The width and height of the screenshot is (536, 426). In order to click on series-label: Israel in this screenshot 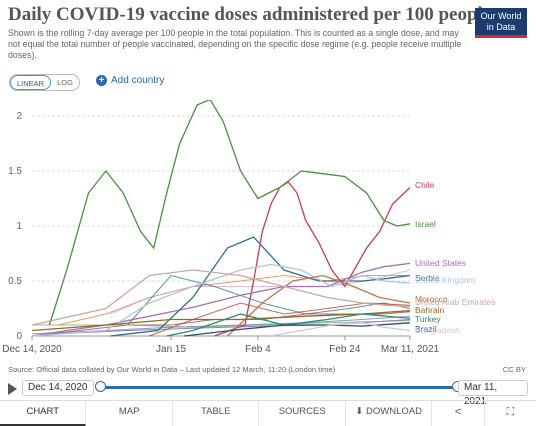, I will do `click(425, 224)`.